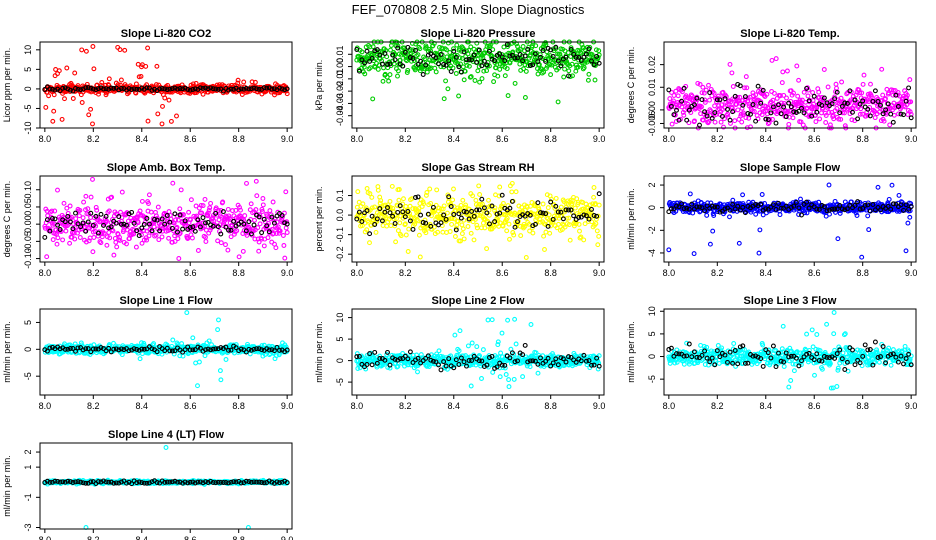  I want to click on data-points, so click(790, 93).